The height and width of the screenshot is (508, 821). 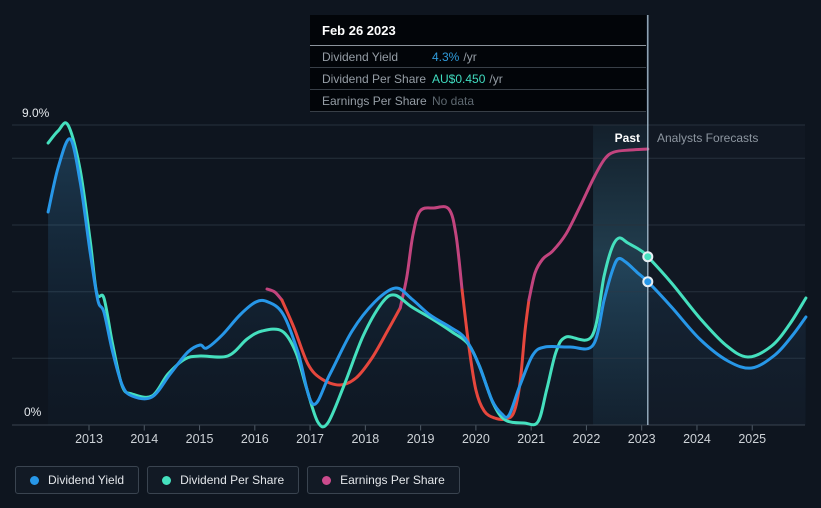 I want to click on tooltip-row-value: AU$0.450, so click(x=459, y=79).